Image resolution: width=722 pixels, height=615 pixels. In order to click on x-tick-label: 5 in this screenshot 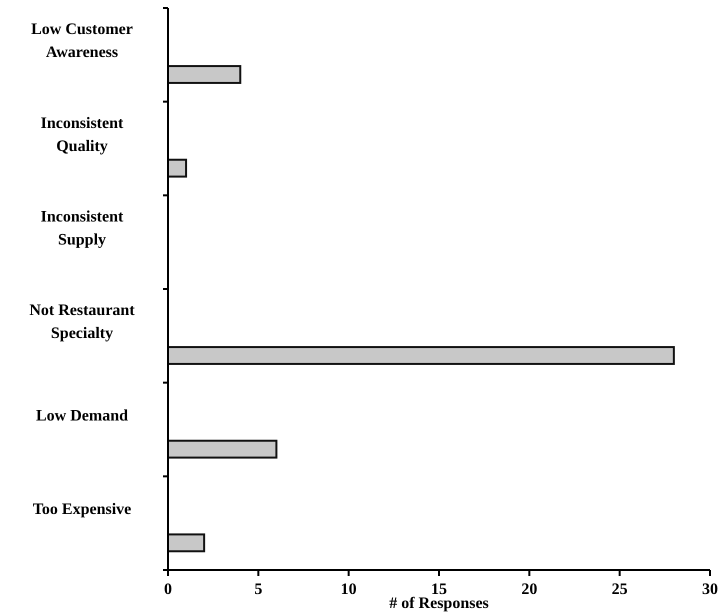, I will do `click(258, 589)`.